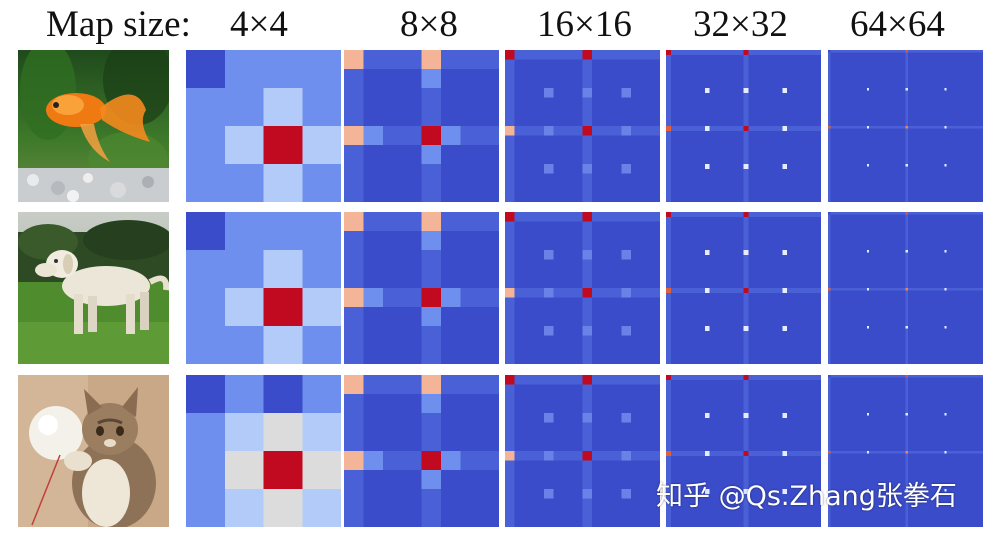  I want to click on dog-image, so click(93, 288).